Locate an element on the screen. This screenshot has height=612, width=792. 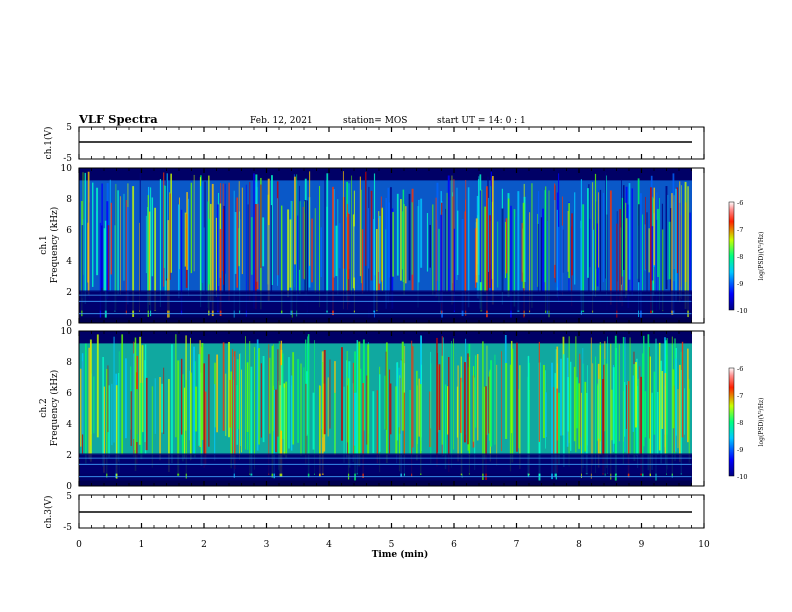
ch1-cb-tick-6: -6 is located at coordinates (740, 203).